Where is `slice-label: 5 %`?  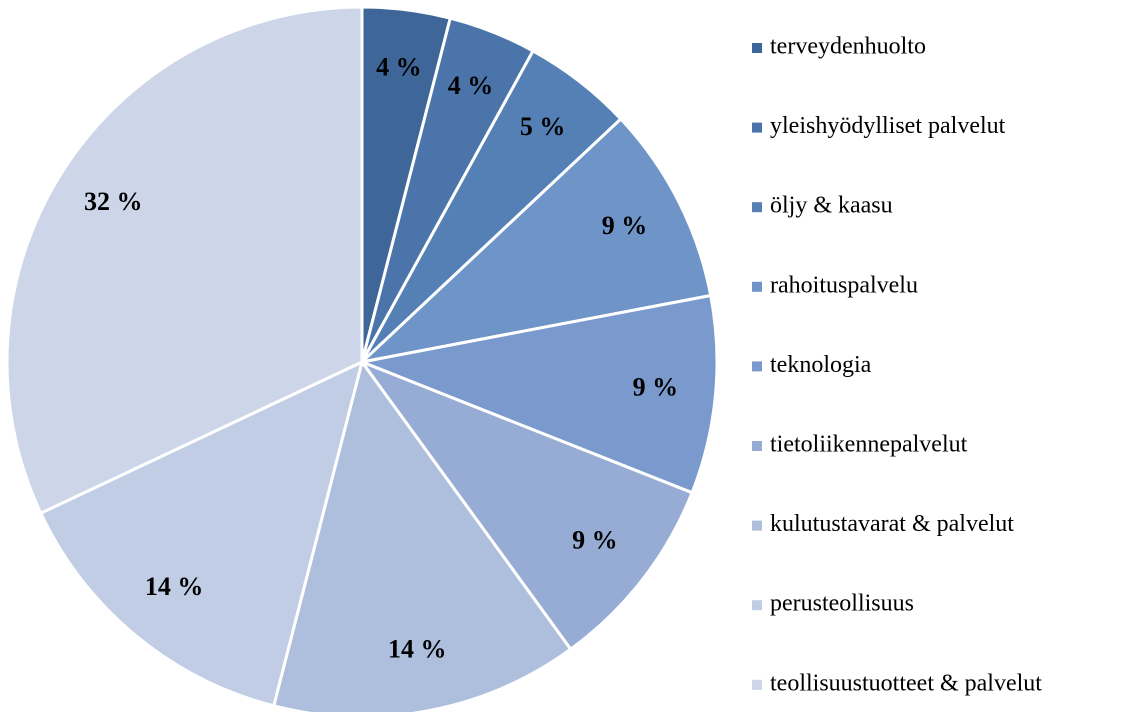 slice-label: 5 % is located at coordinates (543, 126).